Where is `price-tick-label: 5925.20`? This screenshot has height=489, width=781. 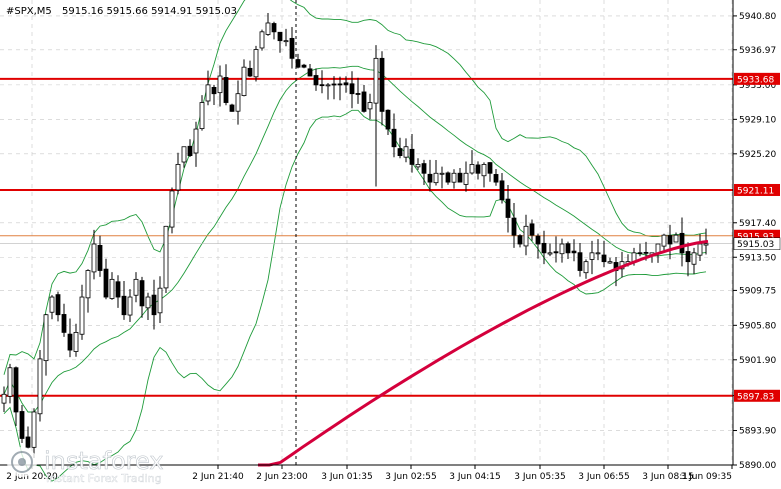 price-tick-label: 5925.20 is located at coordinates (757, 155).